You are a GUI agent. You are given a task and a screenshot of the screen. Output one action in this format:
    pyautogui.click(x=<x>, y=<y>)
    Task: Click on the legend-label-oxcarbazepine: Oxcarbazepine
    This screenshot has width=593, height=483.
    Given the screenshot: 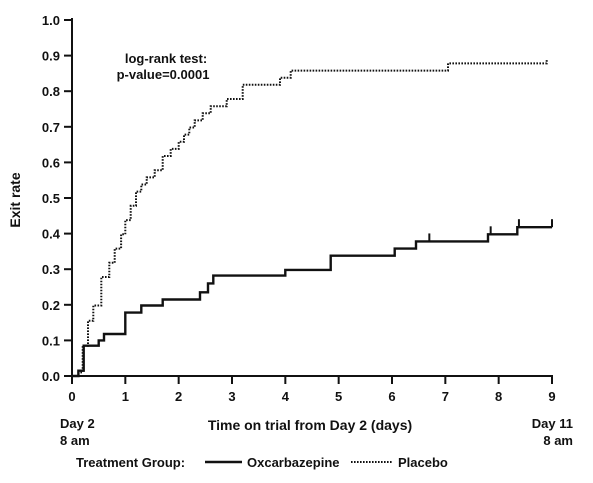 What is the action you would take?
    pyautogui.click(x=293, y=462)
    